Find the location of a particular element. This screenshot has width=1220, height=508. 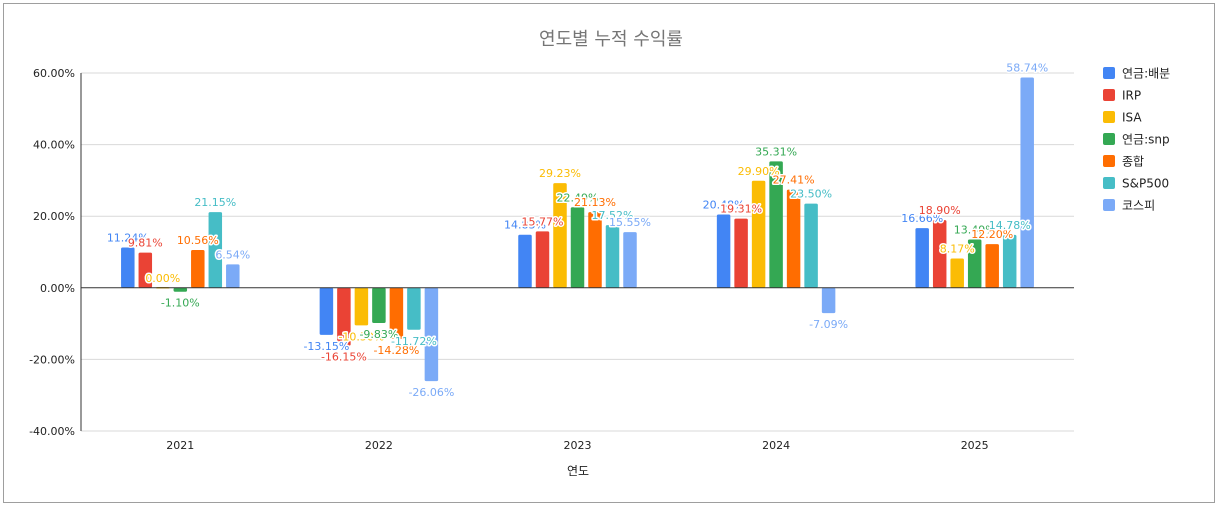

legend: 연금:배분 IRP ISA 연금:snp 종합 S&P500 코스피 is located at coordinates (1136, 140).